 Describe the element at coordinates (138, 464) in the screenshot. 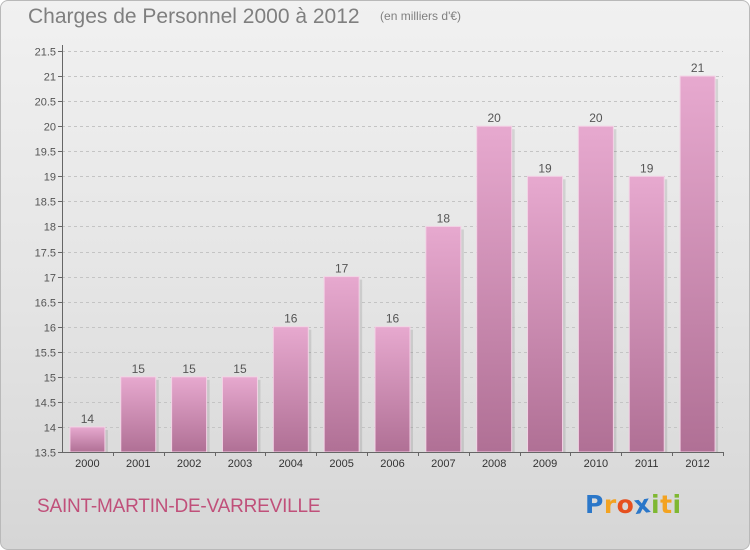

I see `x-tick-label: 2001` at that location.